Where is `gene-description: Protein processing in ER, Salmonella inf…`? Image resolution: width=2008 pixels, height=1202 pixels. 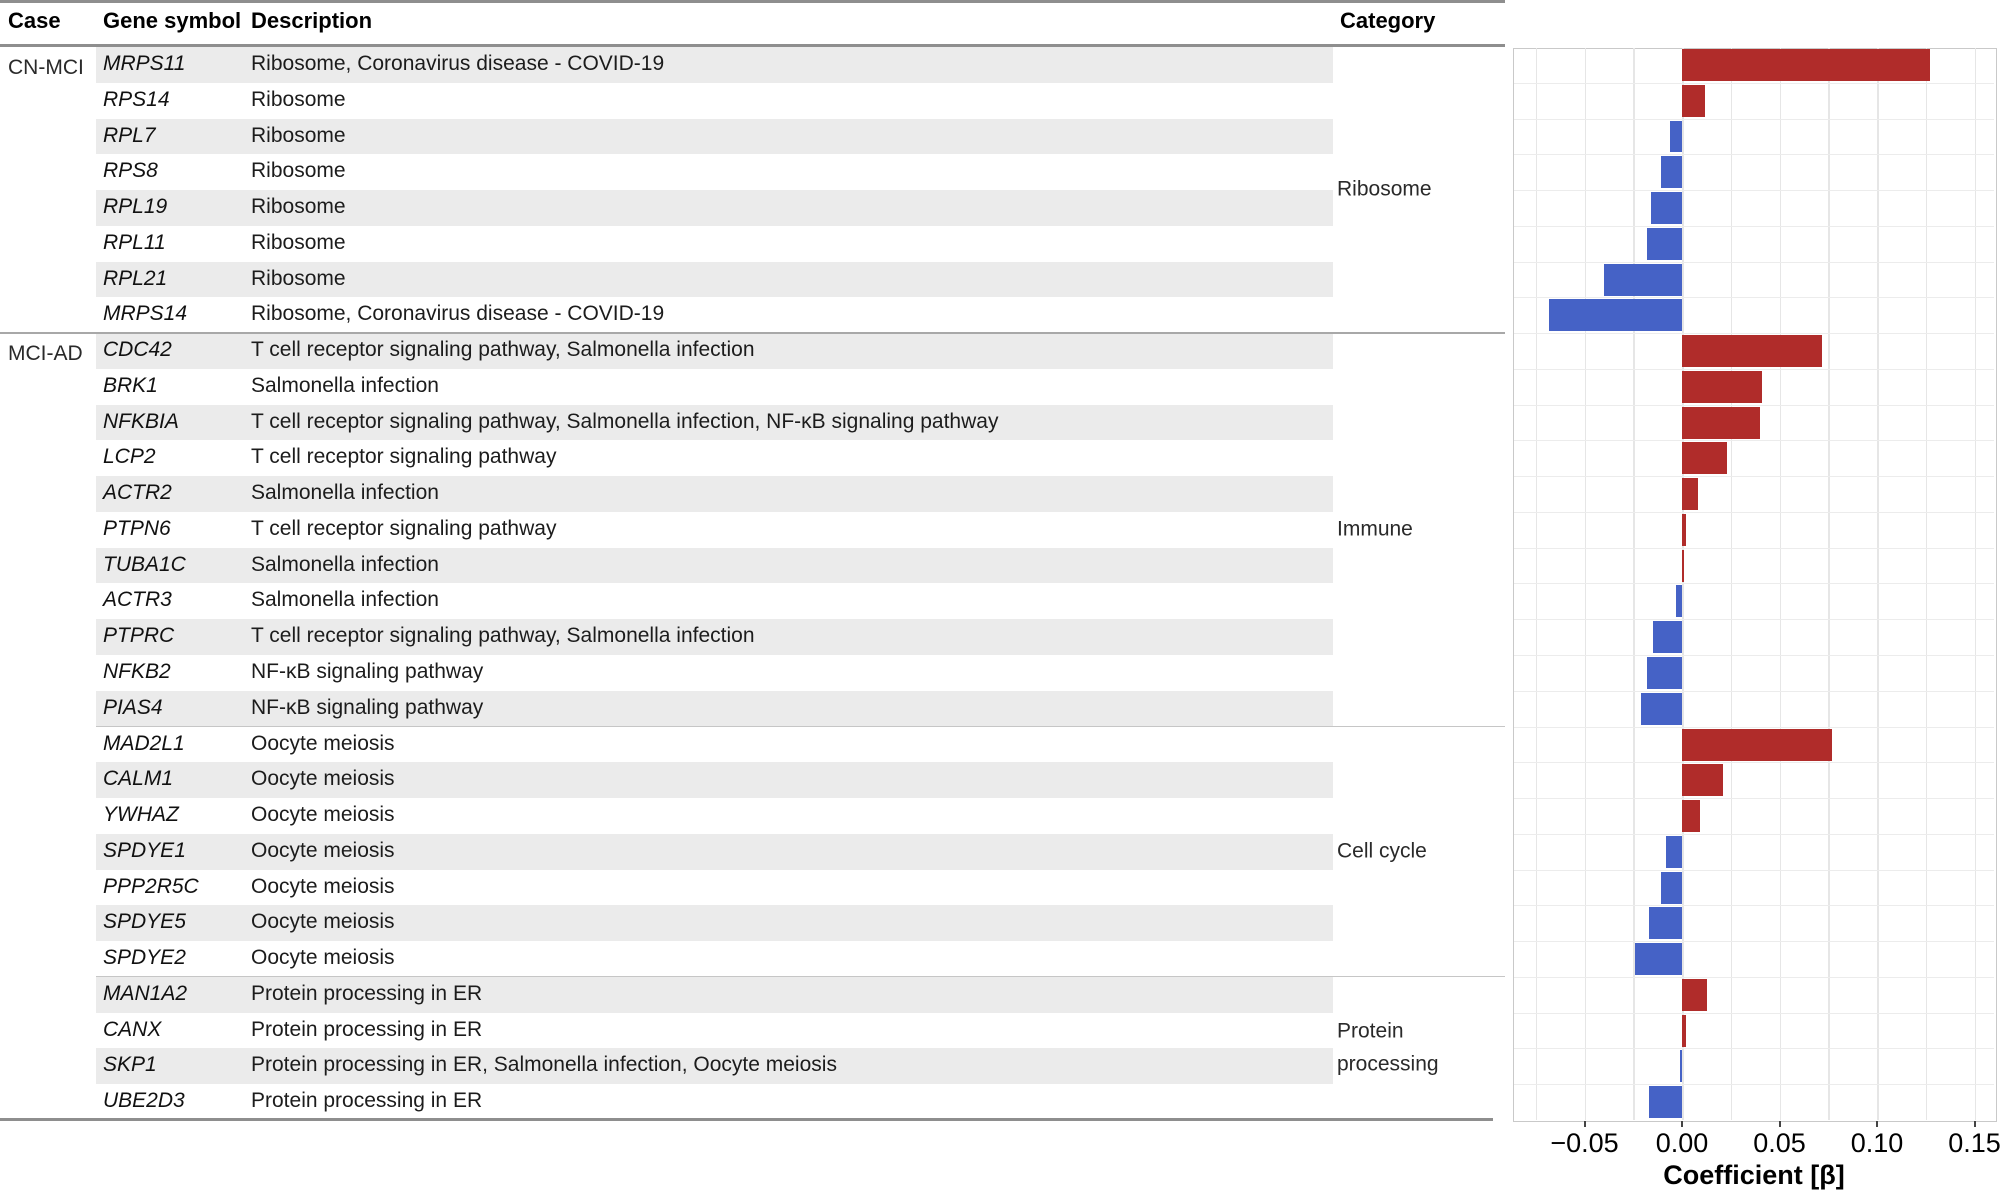 gene-description: Protein processing in ER, Salmonella inf… is located at coordinates (544, 1065).